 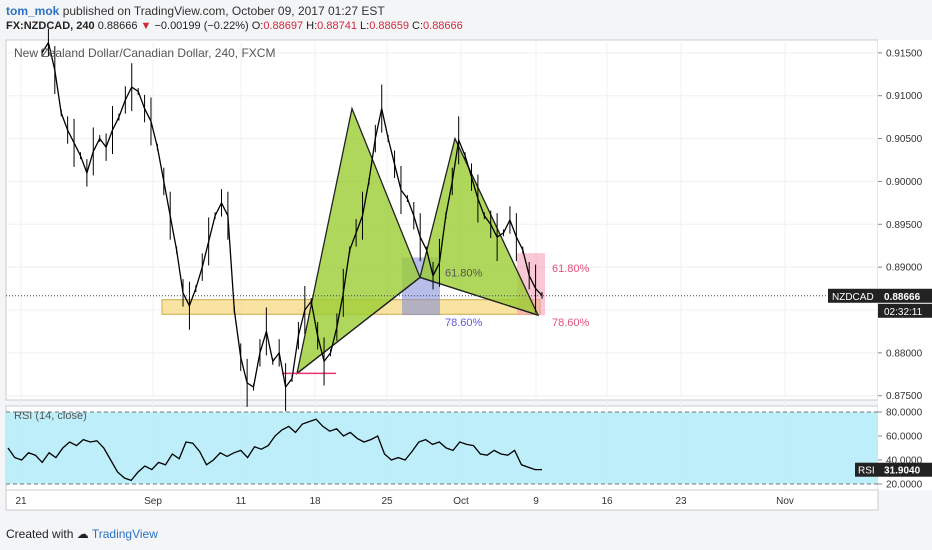 I want to click on time-tick-label: 9, so click(x=536, y=501).